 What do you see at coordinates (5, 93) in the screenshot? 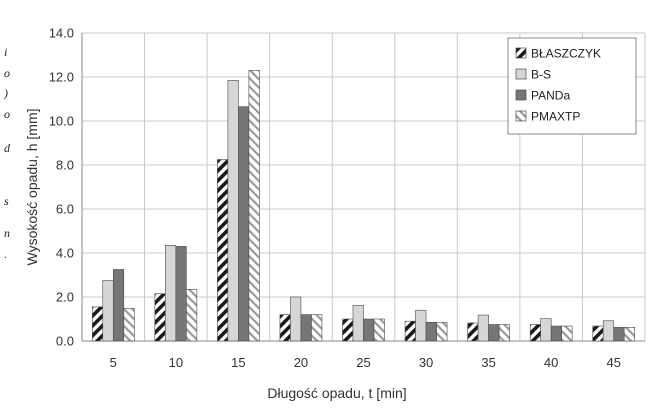
I see `margin-glyph: )` at bounding box center [5, 93].